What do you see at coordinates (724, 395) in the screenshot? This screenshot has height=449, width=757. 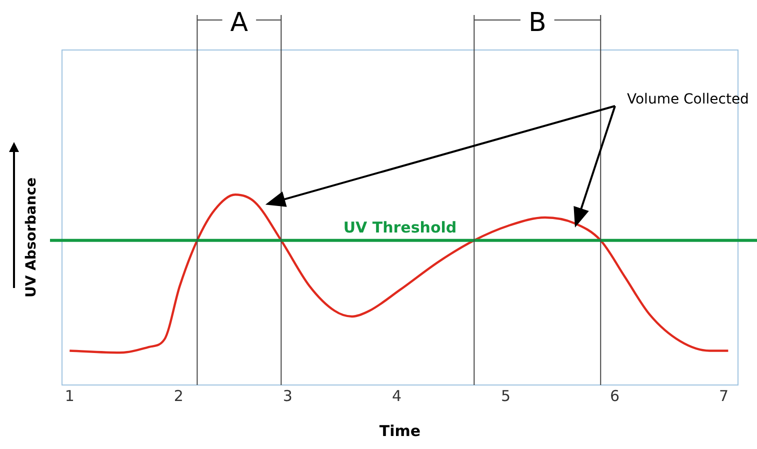 I see `x-tick-label: 7` at bounding box center [724, 395].